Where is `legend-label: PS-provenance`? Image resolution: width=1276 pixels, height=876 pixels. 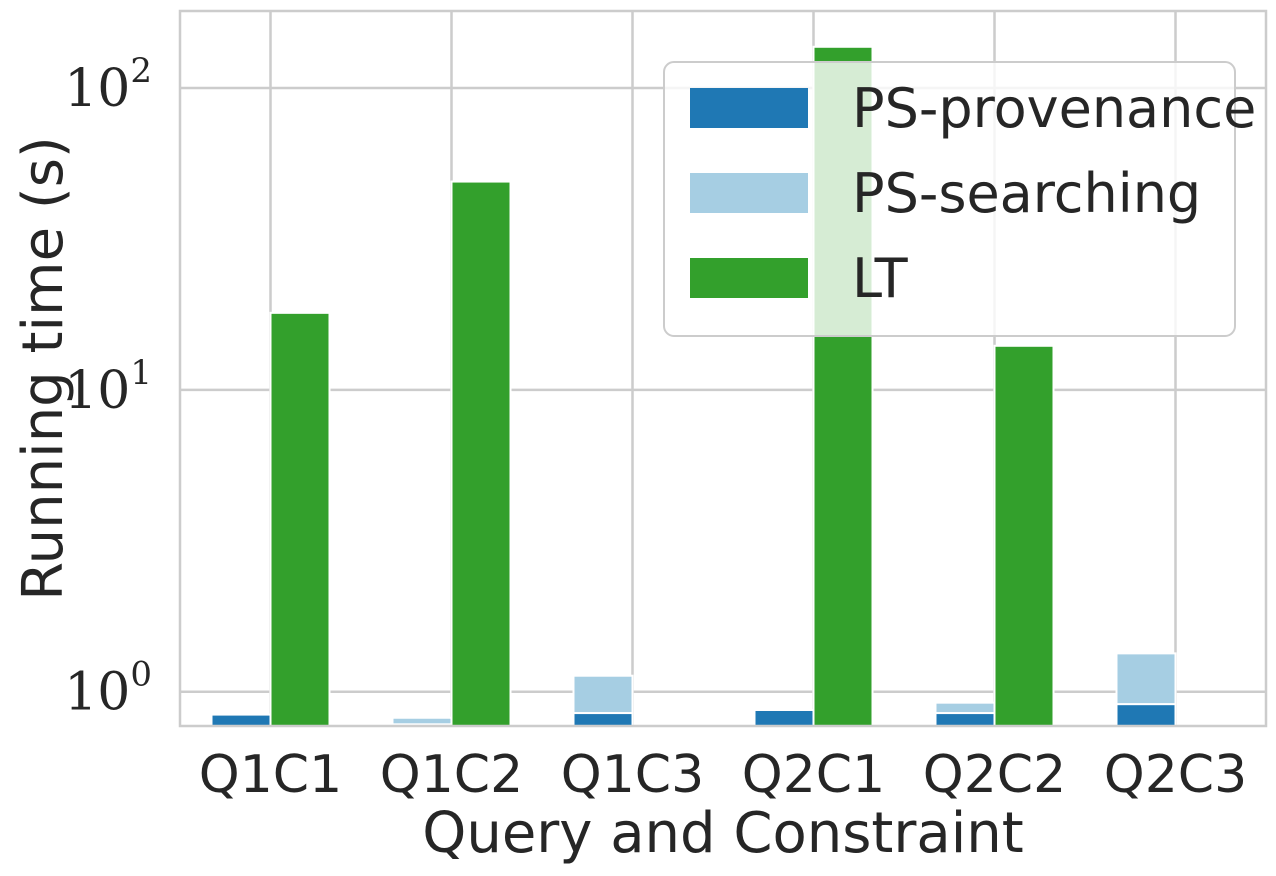 legend-label: PS-provenance is located at coordinates (1054, 108).